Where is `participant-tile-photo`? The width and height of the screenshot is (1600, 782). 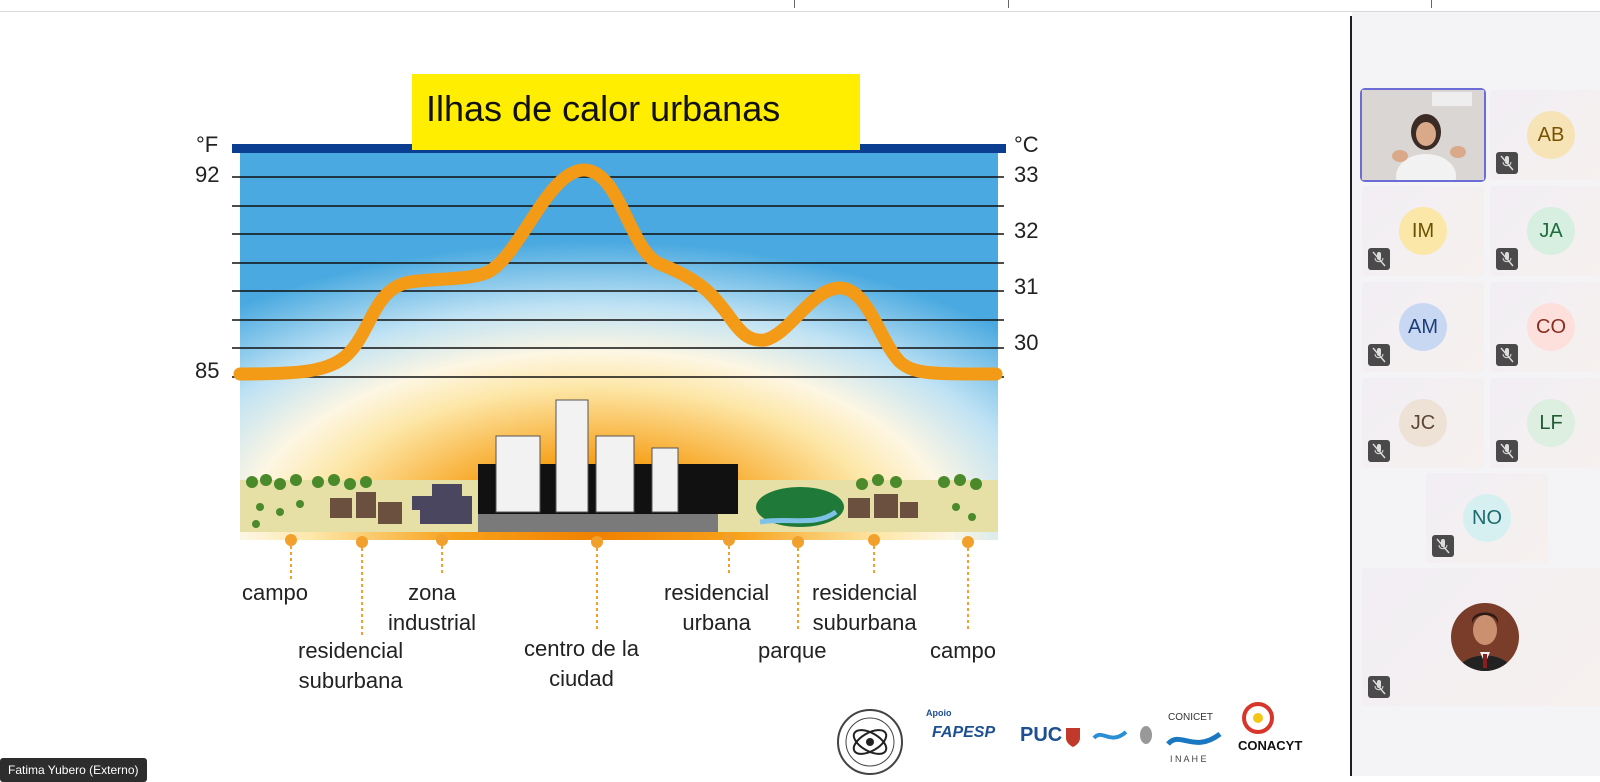 participant-tile-photo is located at coordinates (1481, 637).